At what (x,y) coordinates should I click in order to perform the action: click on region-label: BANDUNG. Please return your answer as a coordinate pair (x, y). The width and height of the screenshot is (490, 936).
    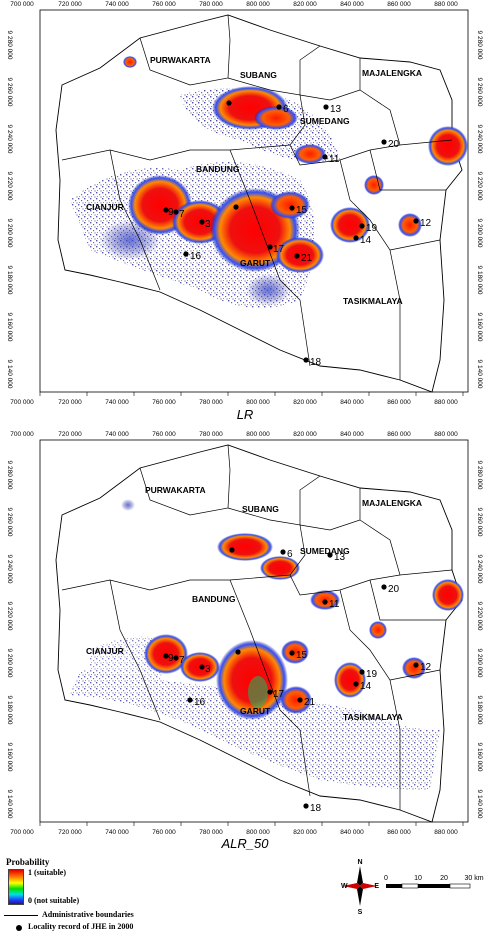
    Looking at the image, I should click on (214, 599).